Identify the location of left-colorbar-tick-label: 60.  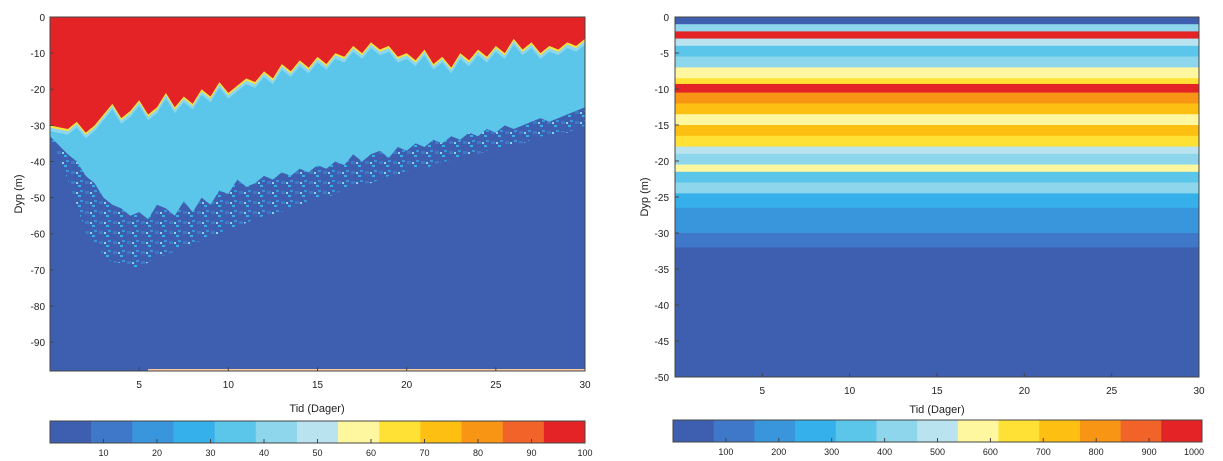
(371, 453).